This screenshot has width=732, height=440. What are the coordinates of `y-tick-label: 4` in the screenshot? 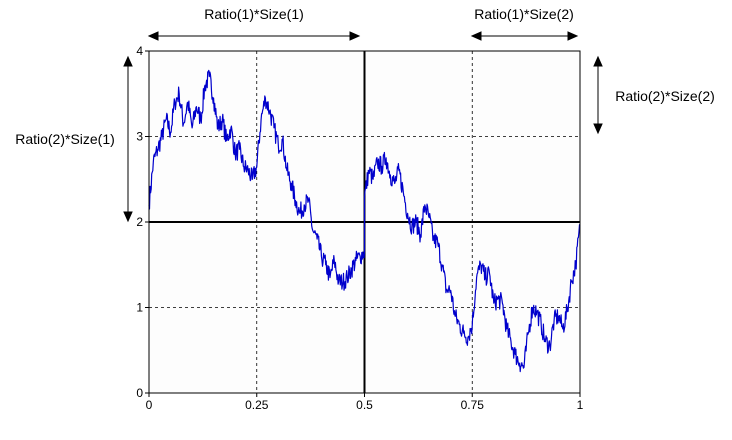 It's located at (139, 51).